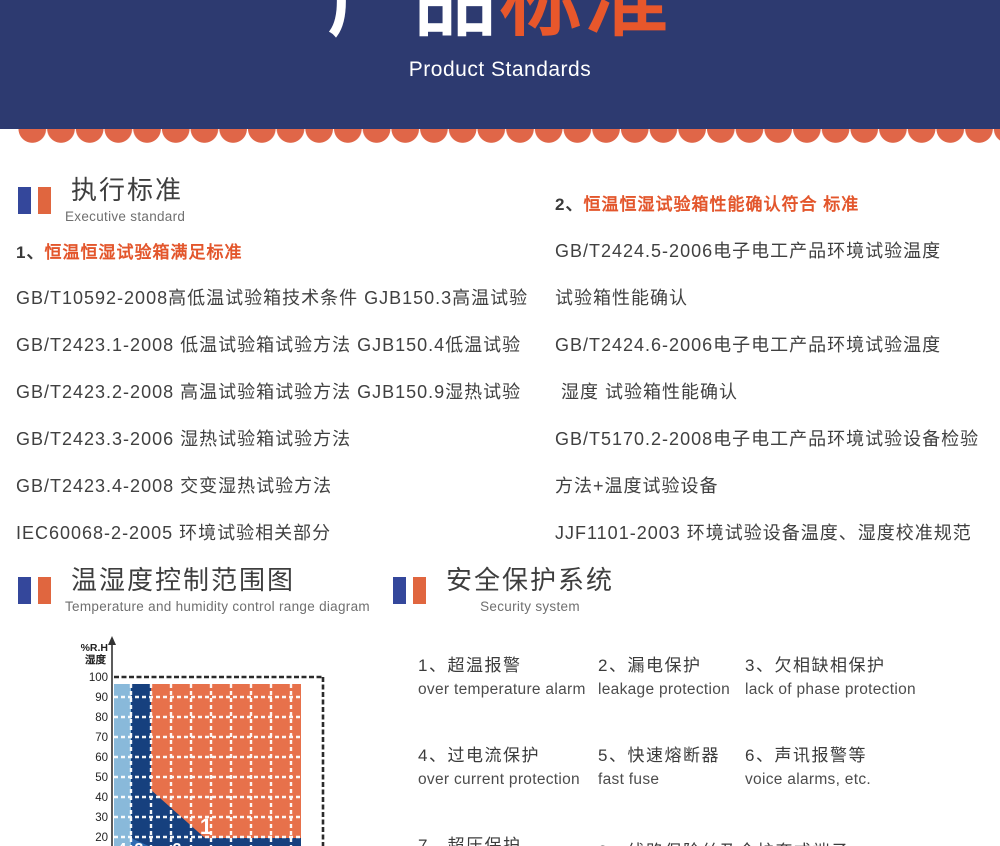 The image size is (1000, 846). I want to click on standard-line: GB/T2424.5-2006电子电工产品环境试验温度, so click(748, 251).